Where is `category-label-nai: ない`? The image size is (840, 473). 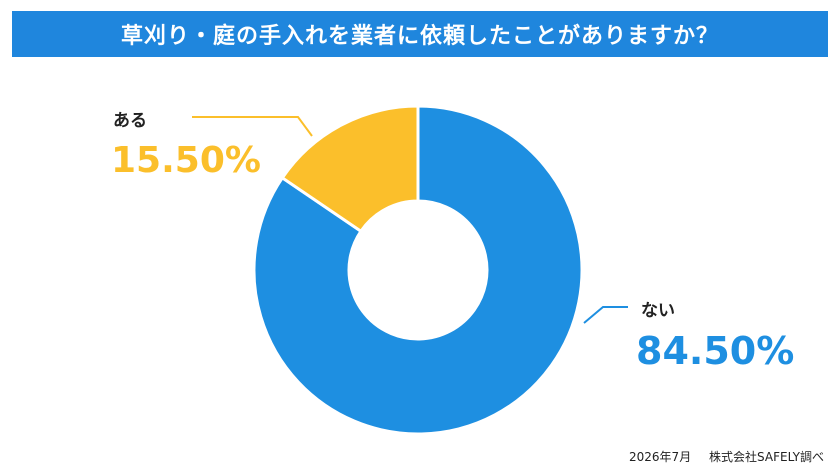
category-label-nai: ない is located at coordinates (658, 311).